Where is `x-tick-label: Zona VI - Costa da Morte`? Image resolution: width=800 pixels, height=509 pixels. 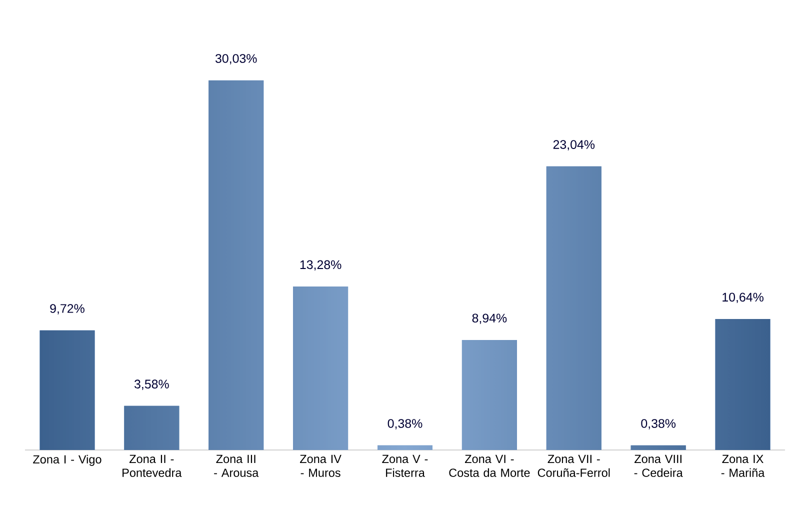 x-tick-label: Zona VI - Costa da Morte is located at coordinates (489, 465).